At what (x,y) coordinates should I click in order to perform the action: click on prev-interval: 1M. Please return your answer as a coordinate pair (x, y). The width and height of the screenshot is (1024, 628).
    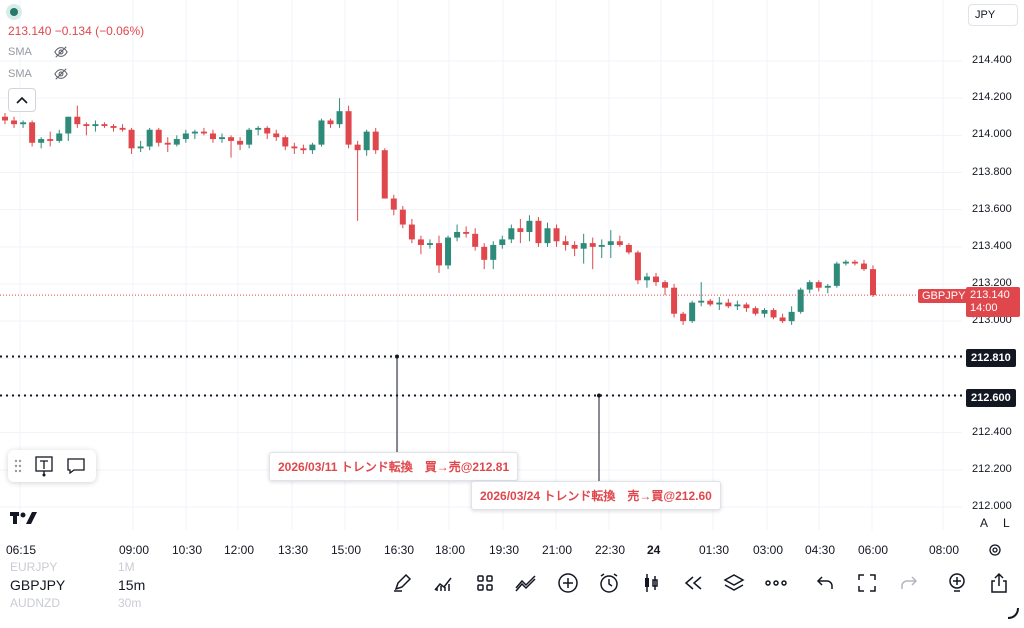
    Looking at the image, I should click on (126, 567).